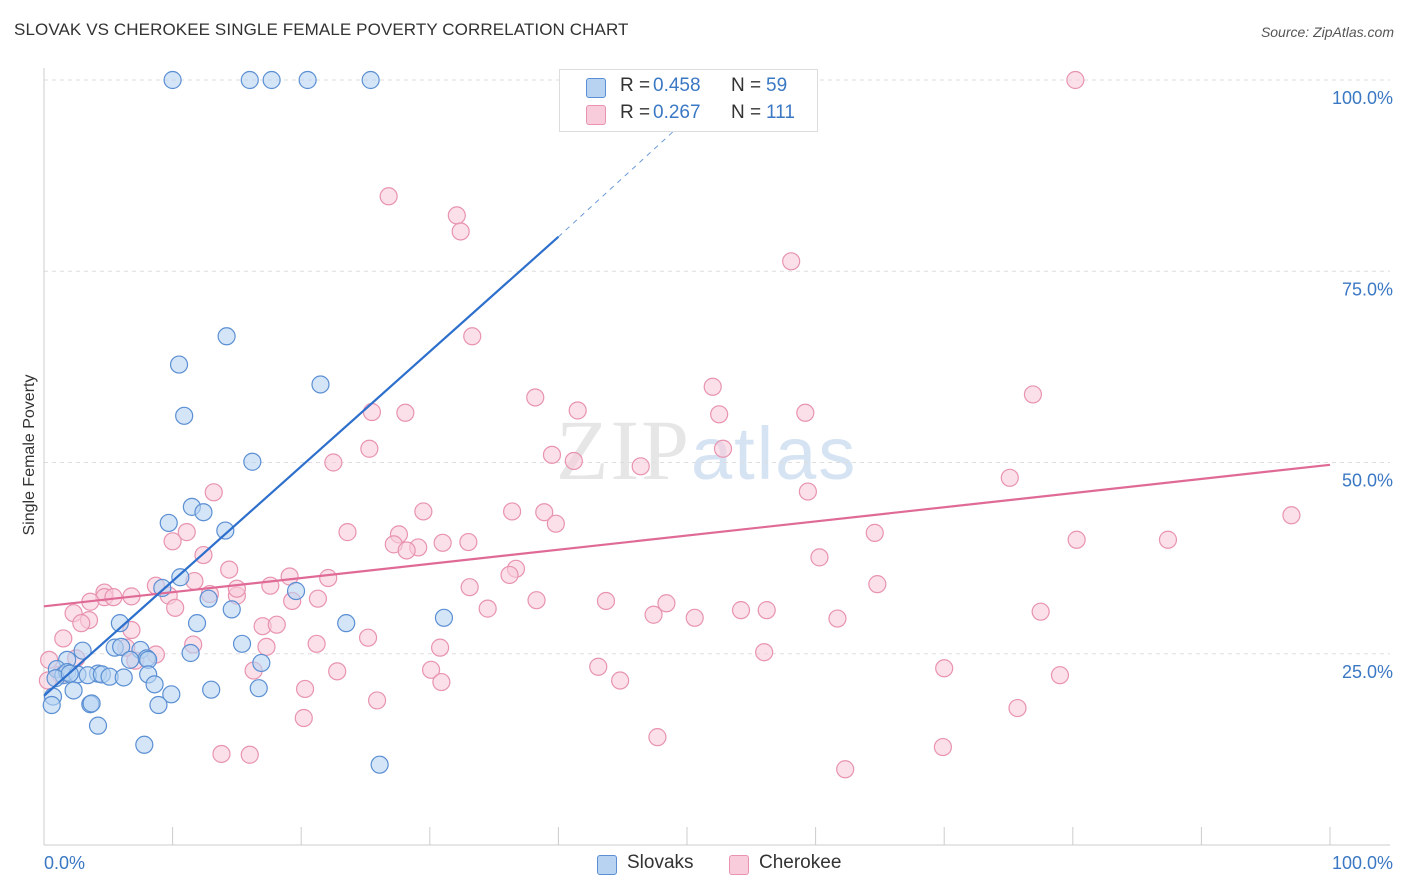  Describe the element at coordinates (780, 112) in the screenshot. I see `cherokee-n-value: 111` at that location.